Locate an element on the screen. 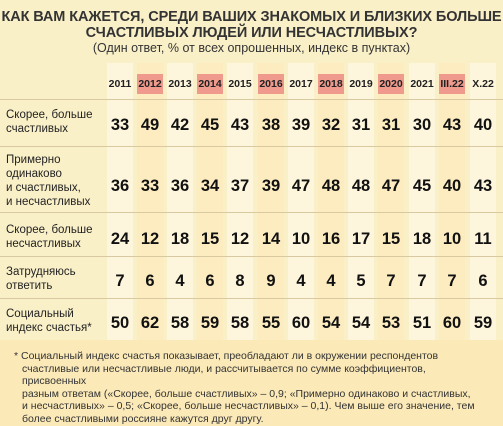 The width and height of the screenshot is (503, 426). page-title-line-2: СЧАСТЛИВЫХ ЛЮДЕЙ ИЛИ НЕСЧАСТЛИВЫХ? is located at coordinates (251, 33).